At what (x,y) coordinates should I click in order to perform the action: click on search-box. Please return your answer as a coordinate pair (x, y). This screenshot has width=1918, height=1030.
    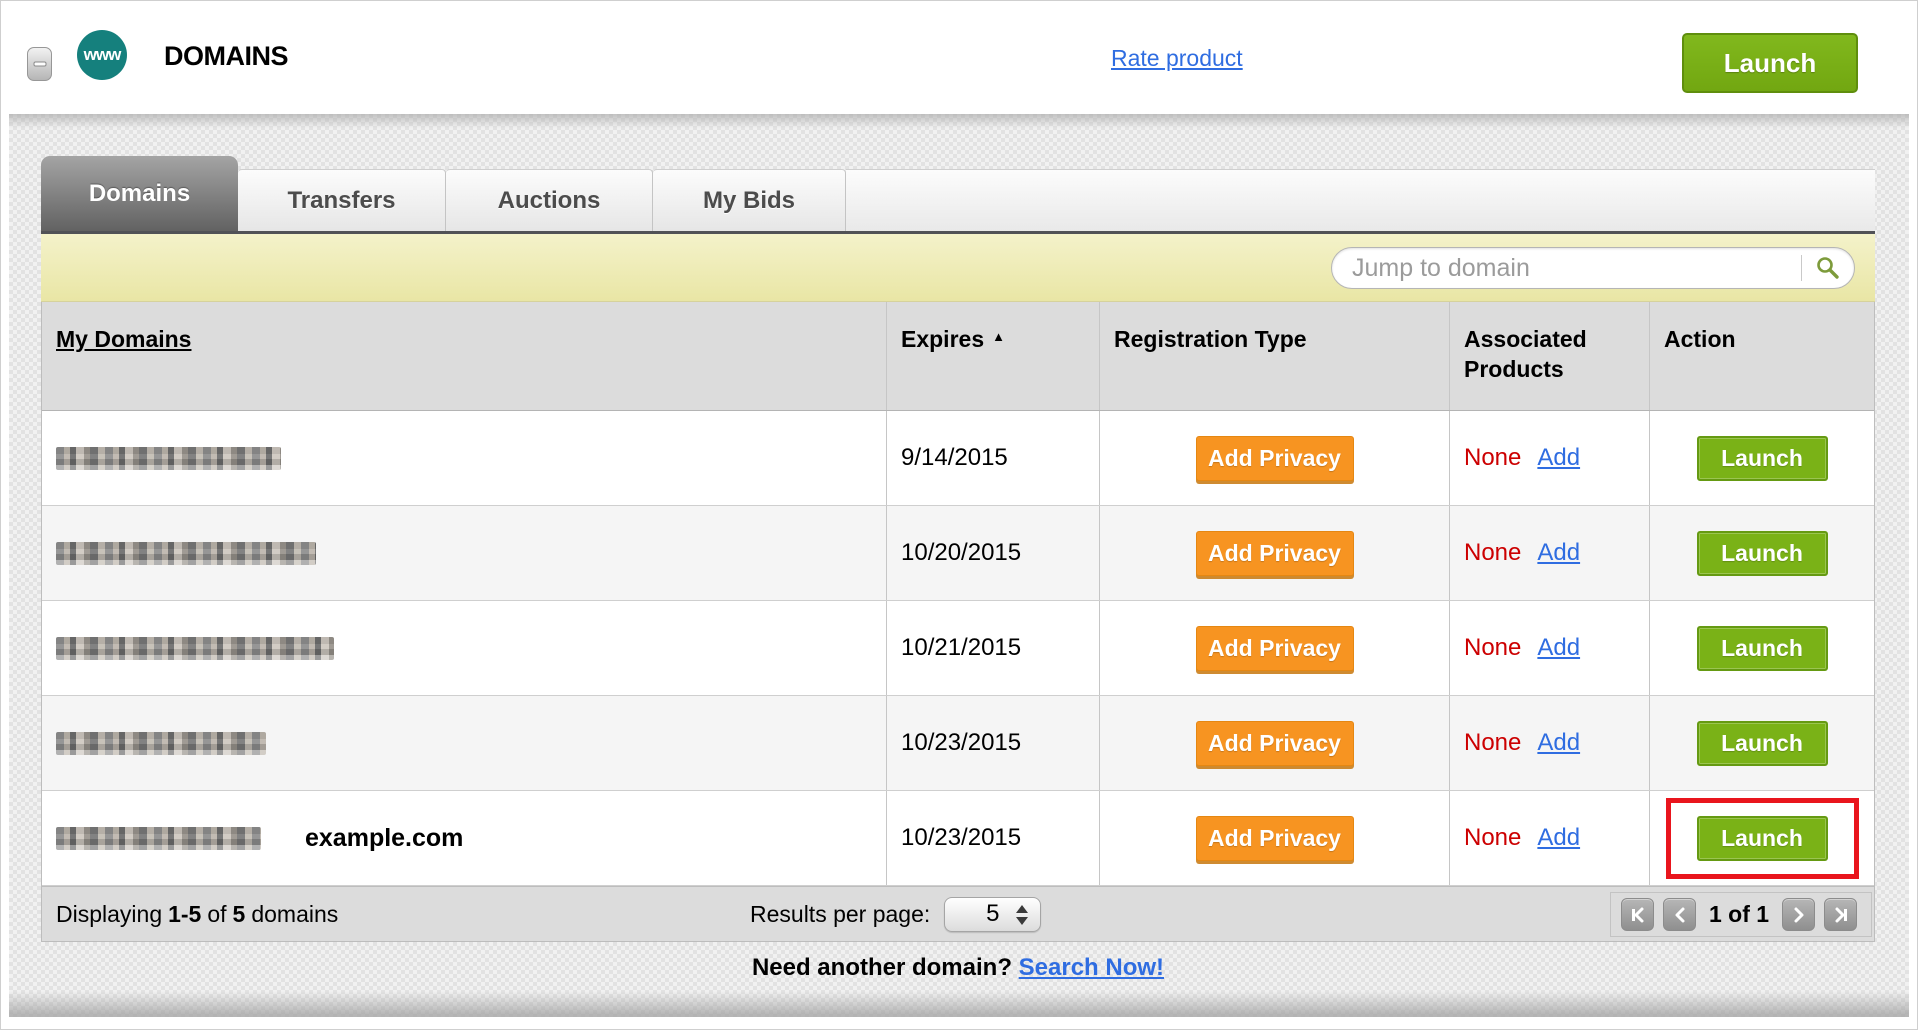
    Looking at the image, I should click on (1593, 268).